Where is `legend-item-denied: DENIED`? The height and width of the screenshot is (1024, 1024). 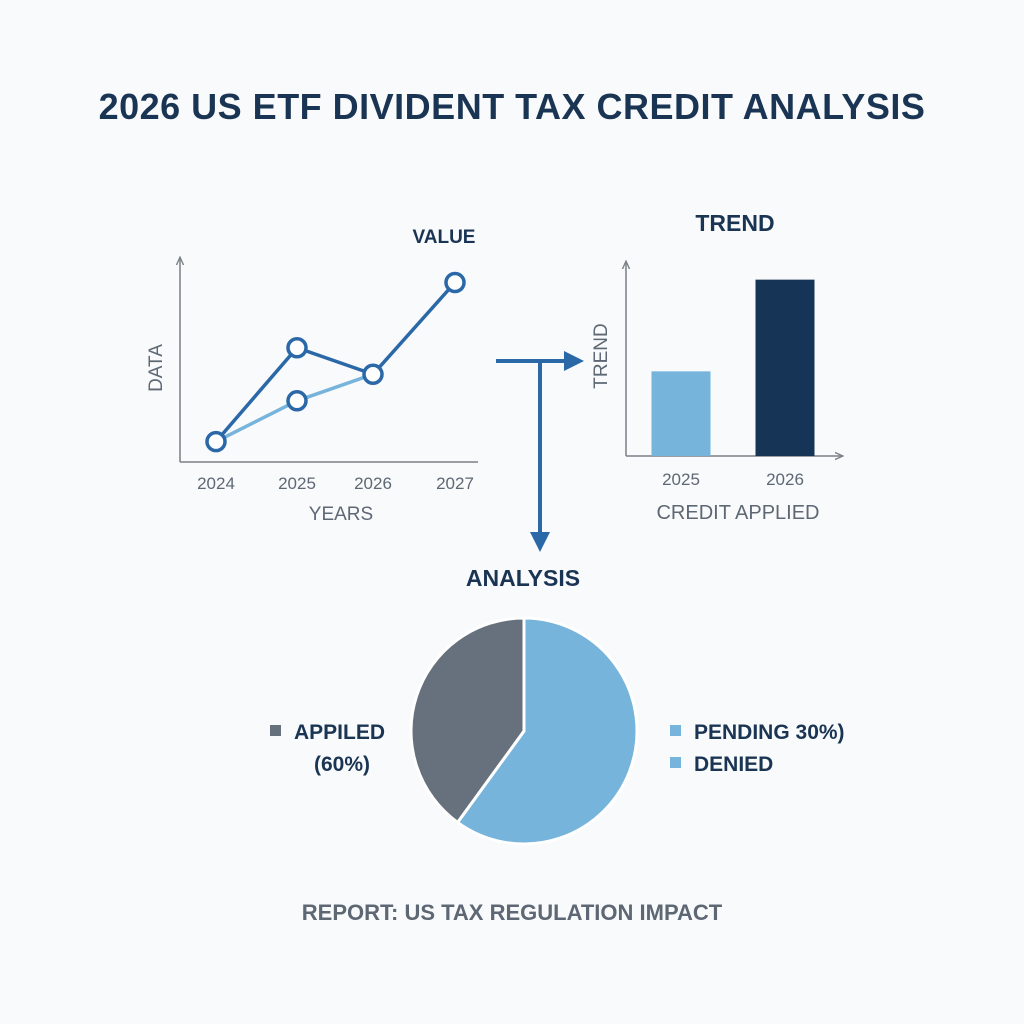
legend-item-denied: DENIED is located at coordinates (721, 764).